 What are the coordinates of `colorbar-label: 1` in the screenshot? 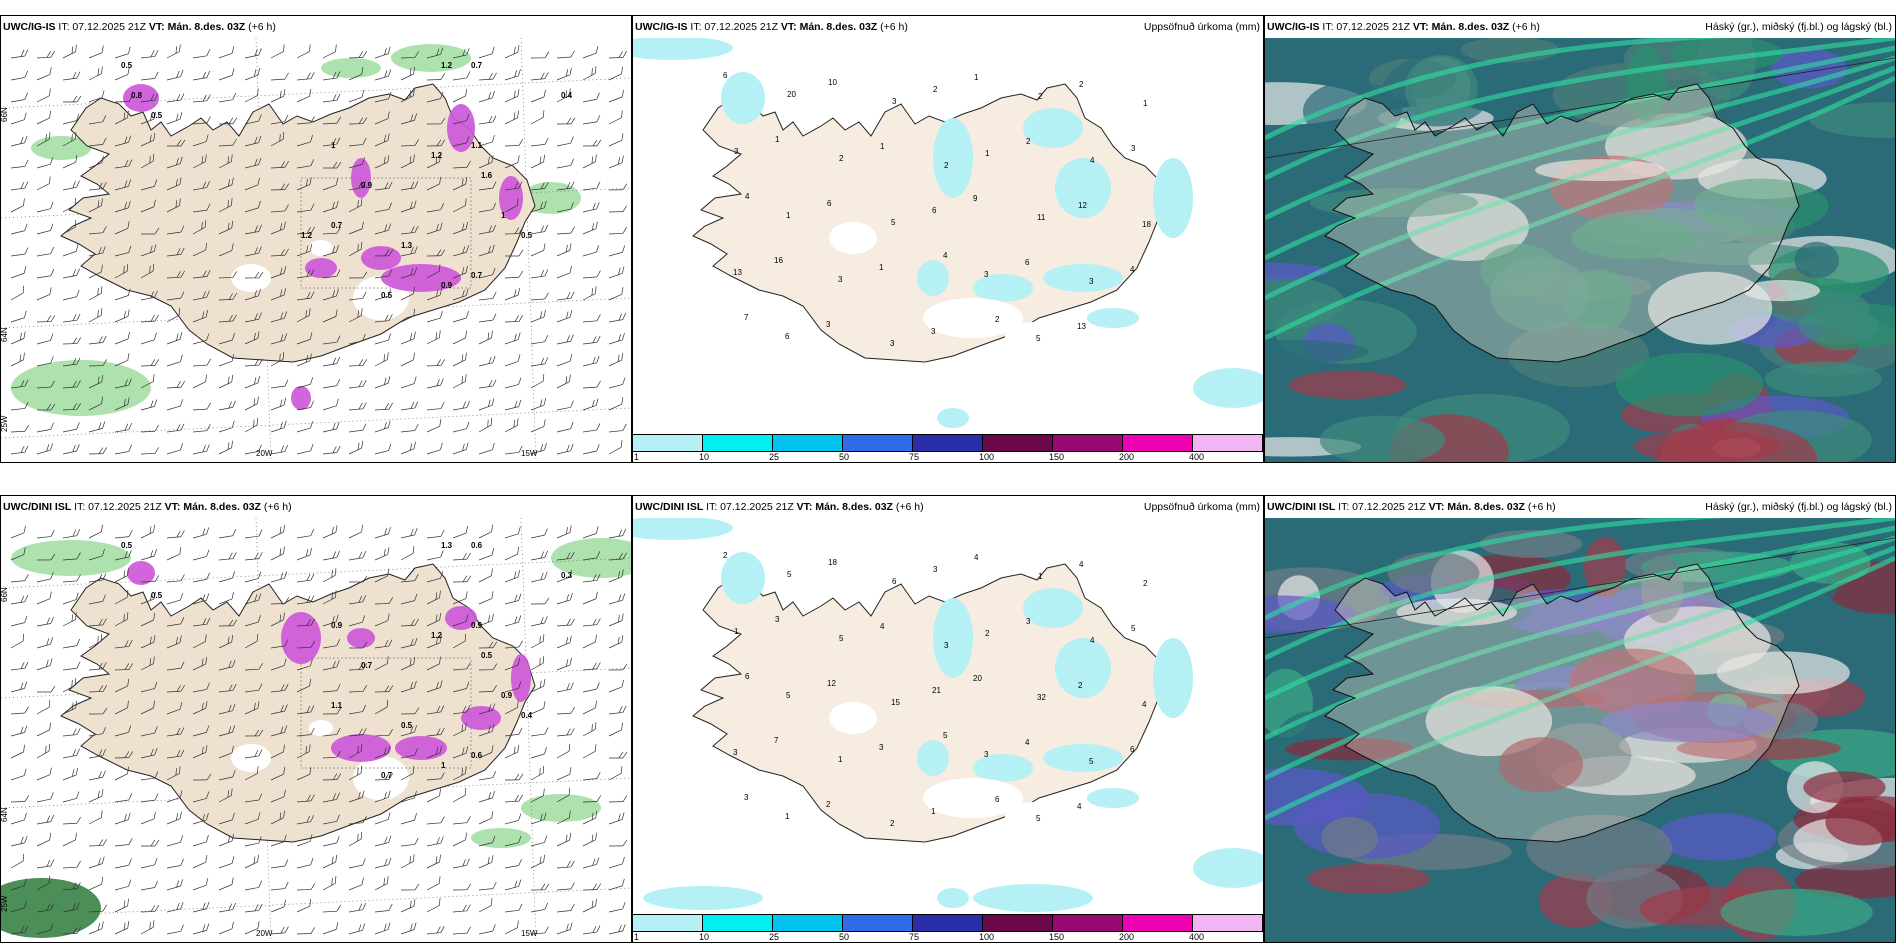 It's located at (637, 457).